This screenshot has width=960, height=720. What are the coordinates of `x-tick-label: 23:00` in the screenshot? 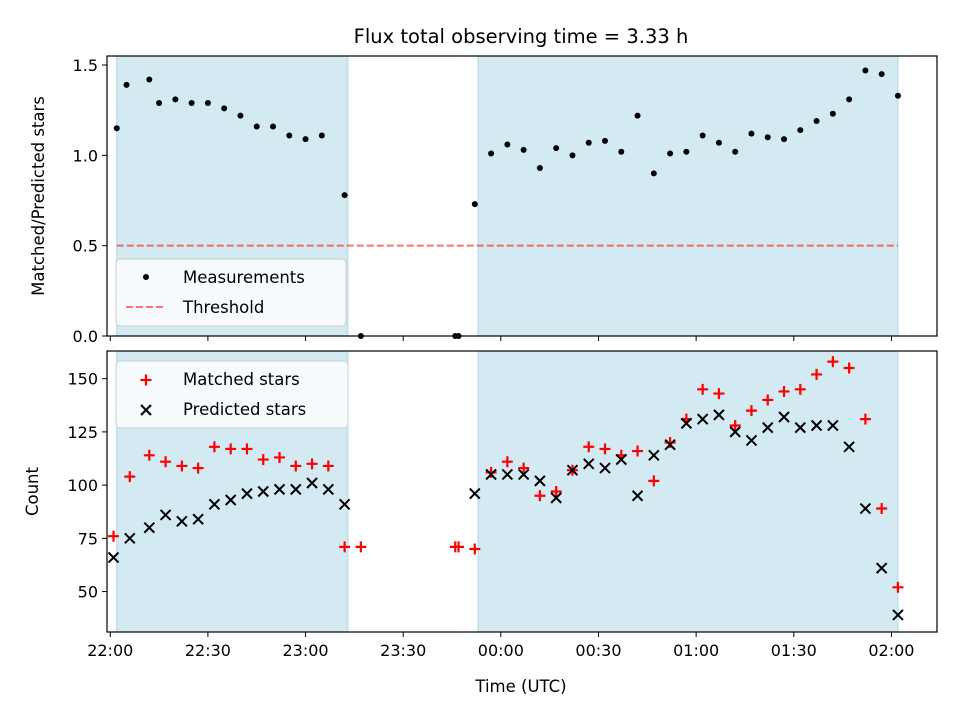 It's located at (305, 650).